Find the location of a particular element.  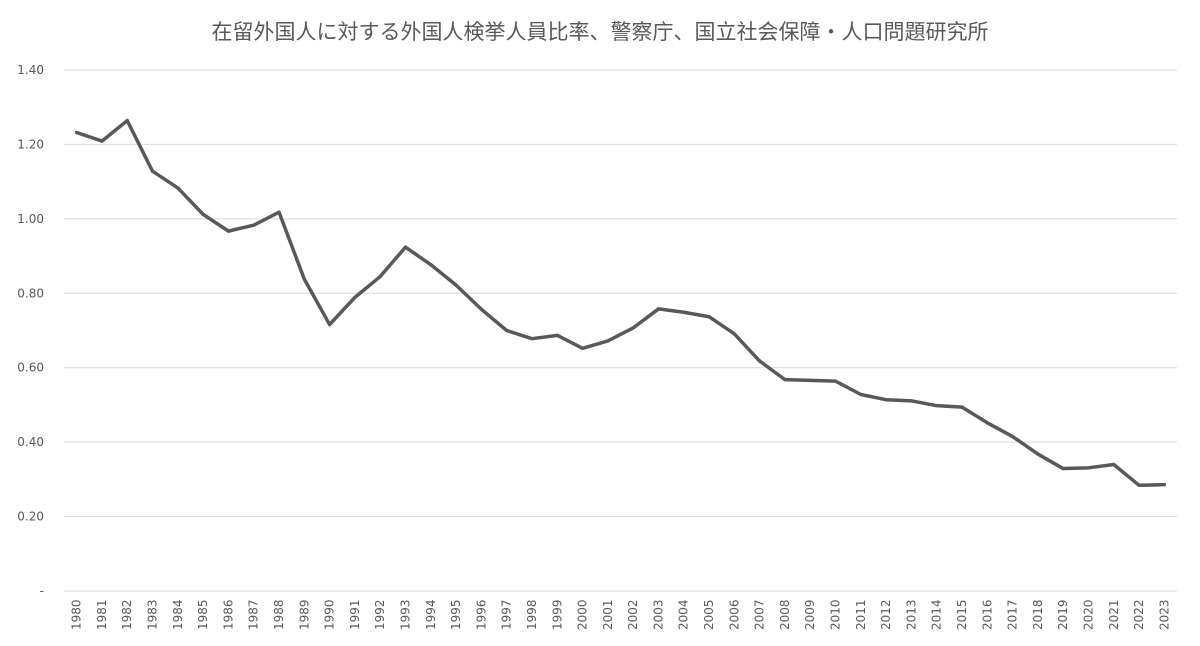

x-tick-label: 2016 is located at coordinates (987, 614).